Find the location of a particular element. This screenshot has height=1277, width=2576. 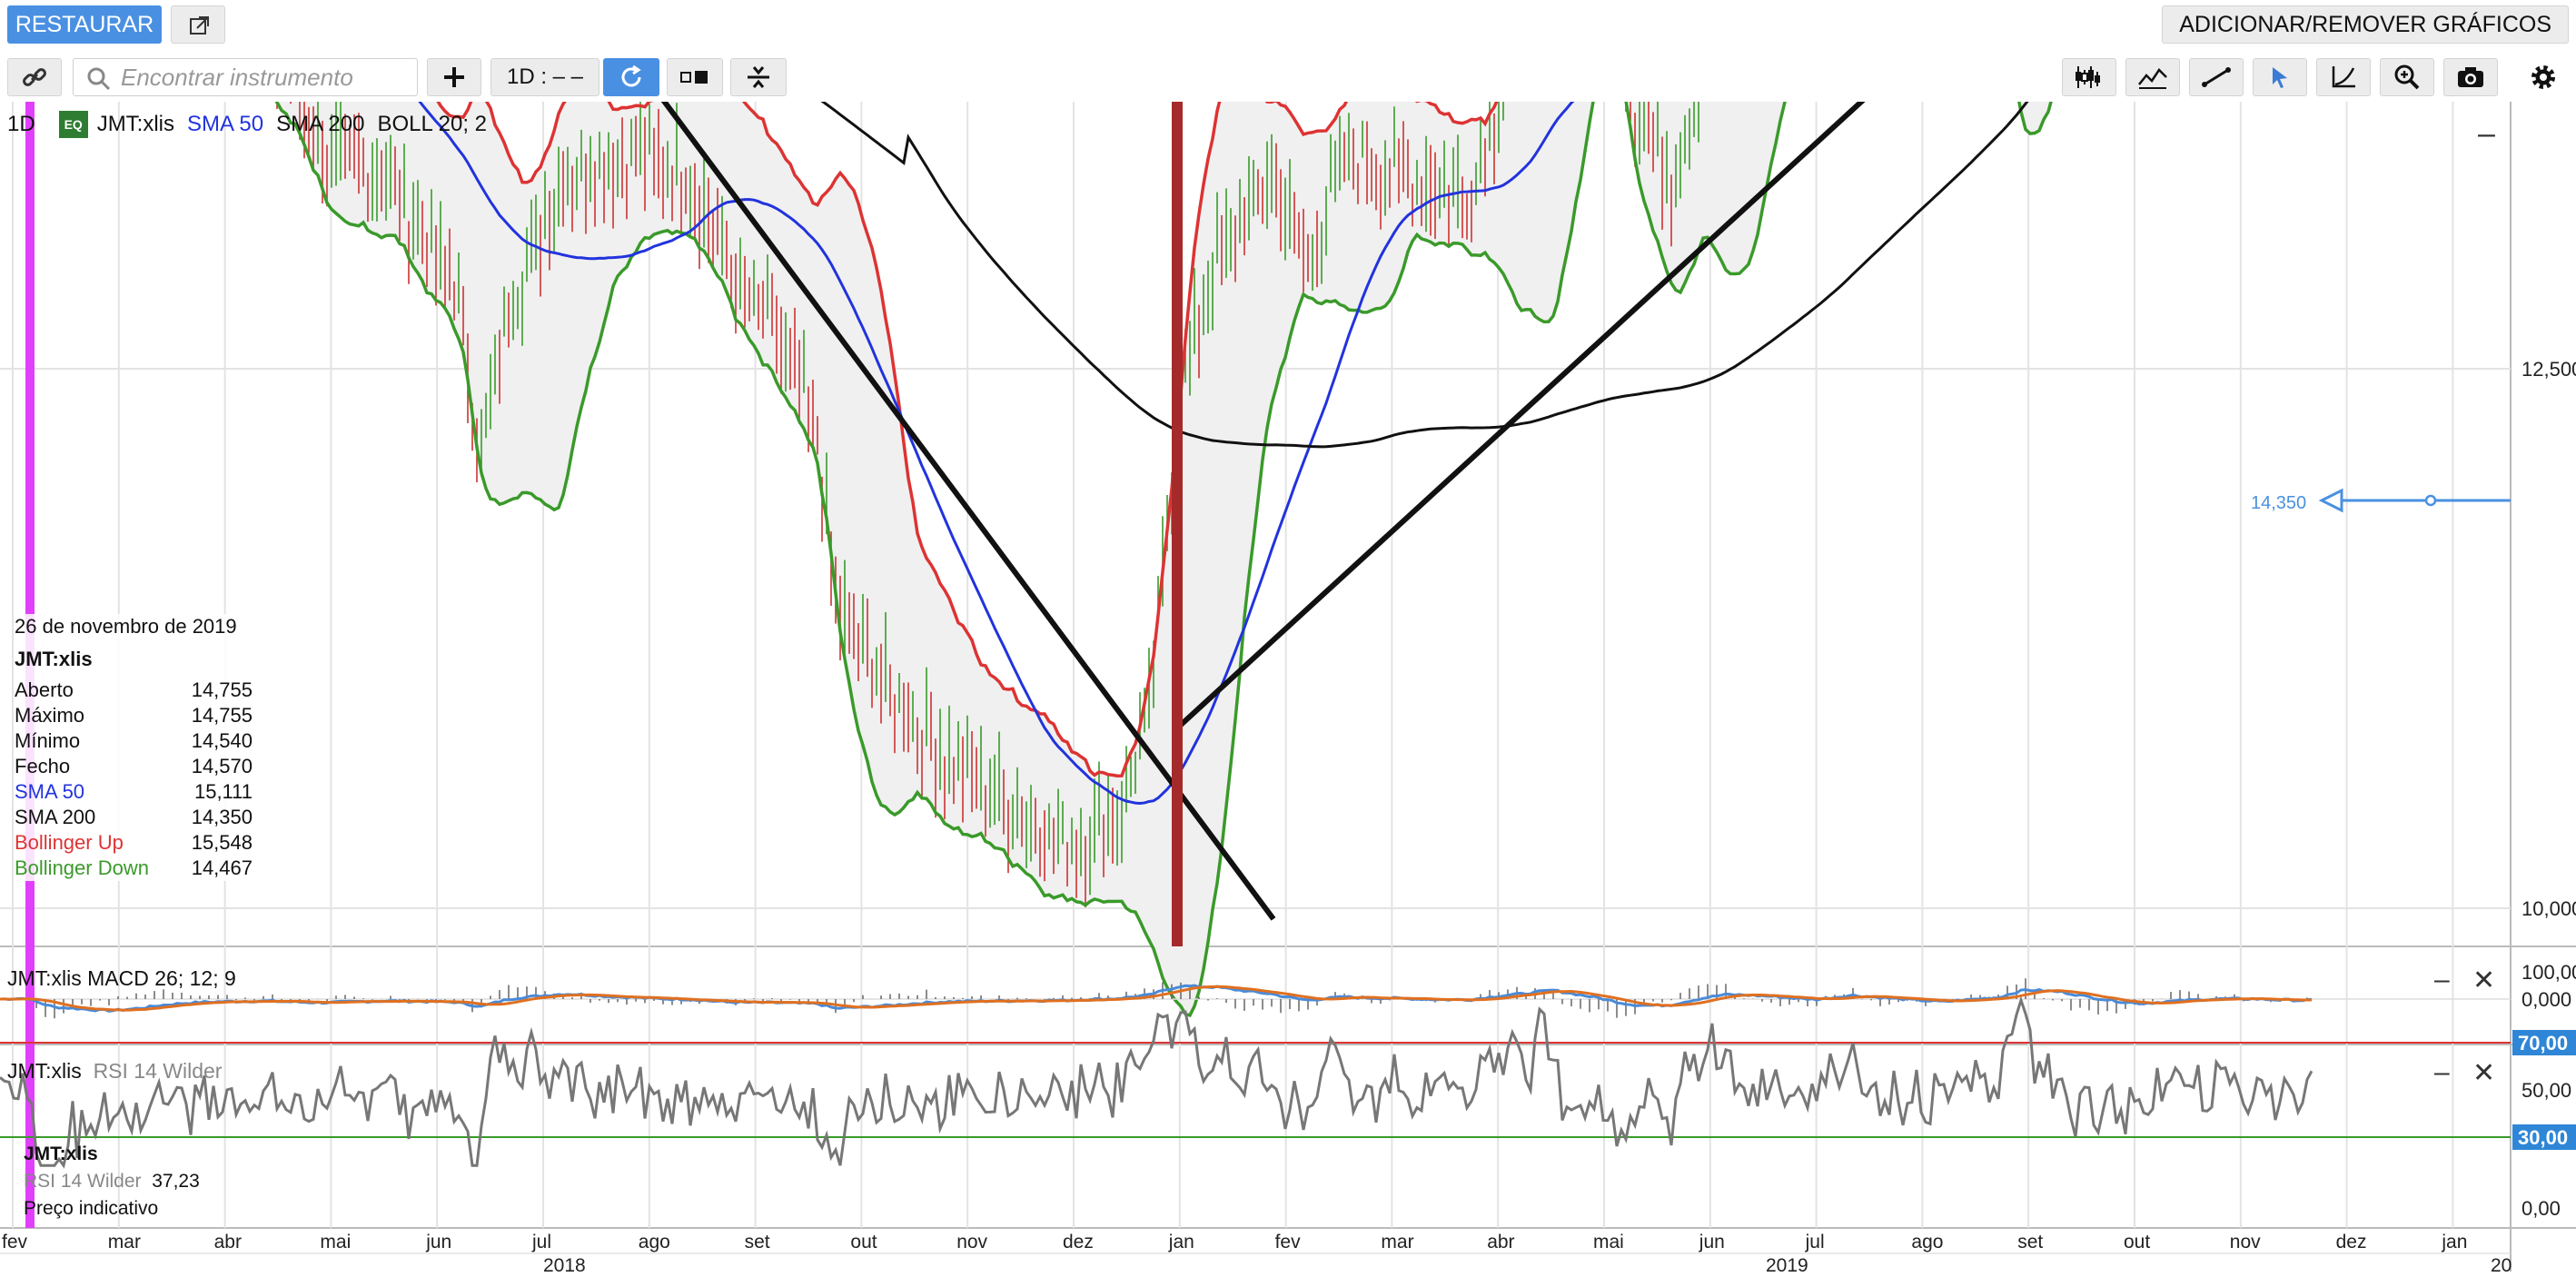

month-label: mar is located at coordinates (124, 1242).